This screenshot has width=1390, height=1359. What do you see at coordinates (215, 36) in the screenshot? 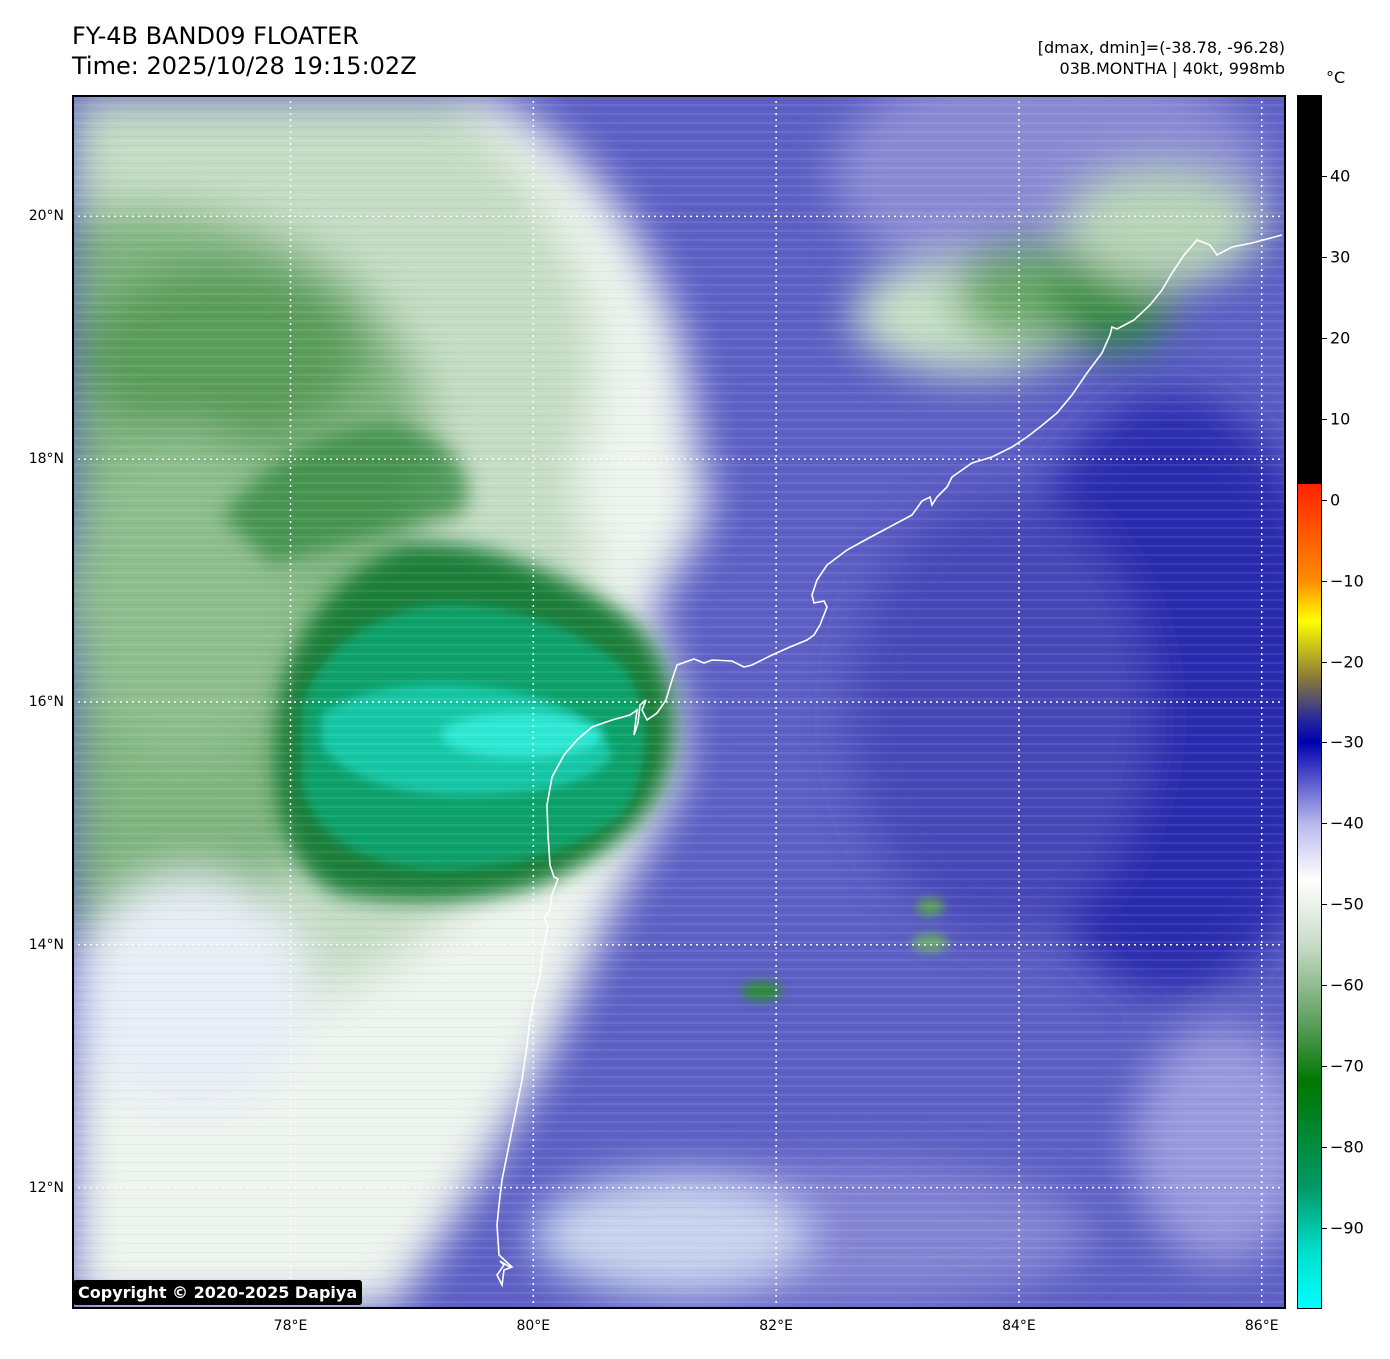
I see `chart-title: FY-4B BAND09 FLOATER` at bounding box center [215, 36].